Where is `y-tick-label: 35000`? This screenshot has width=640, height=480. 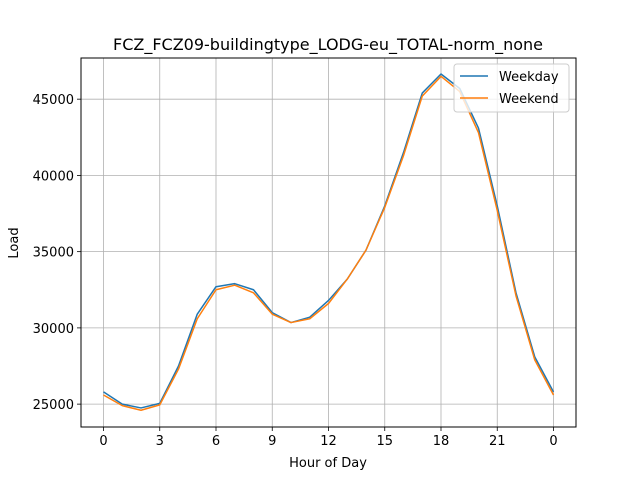 y-tick-label: 35000 is located at coordinates (53, 253).